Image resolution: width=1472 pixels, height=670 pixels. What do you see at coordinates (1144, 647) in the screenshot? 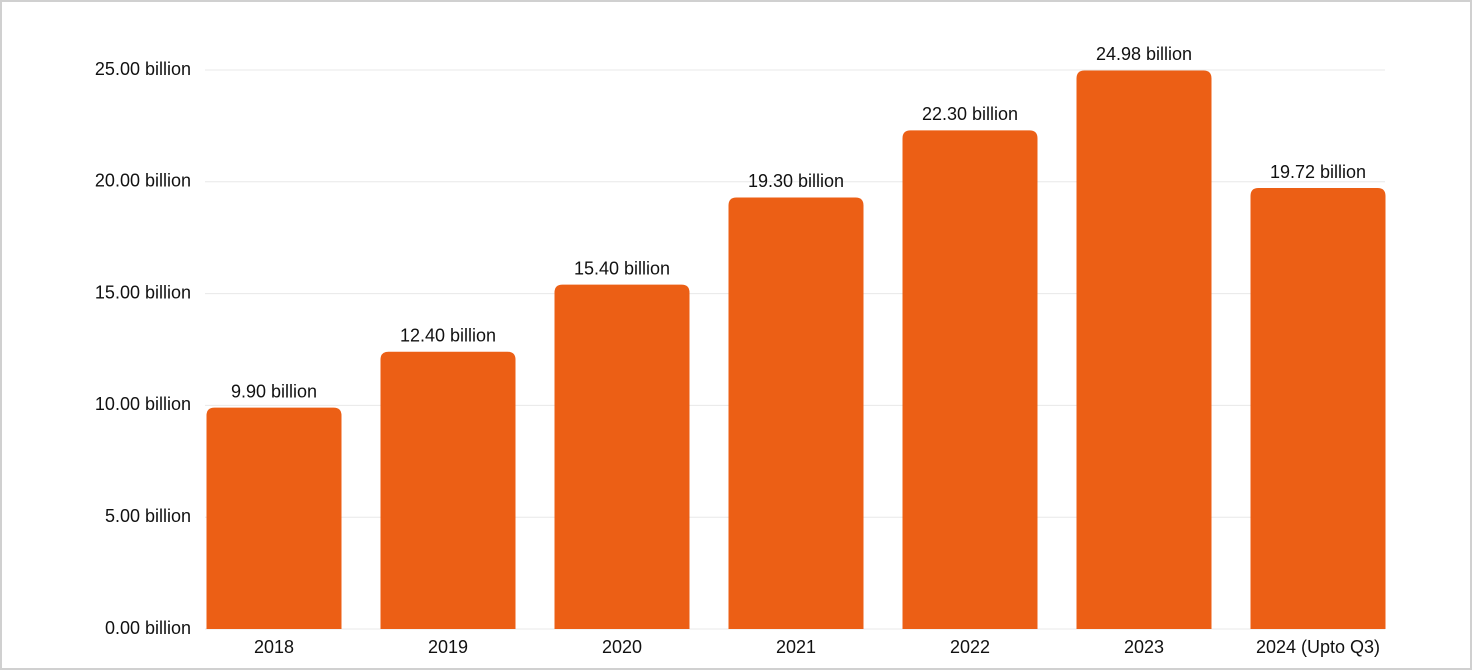
I see `x-tick-label: 2023` at bounding box center [1144, 647].